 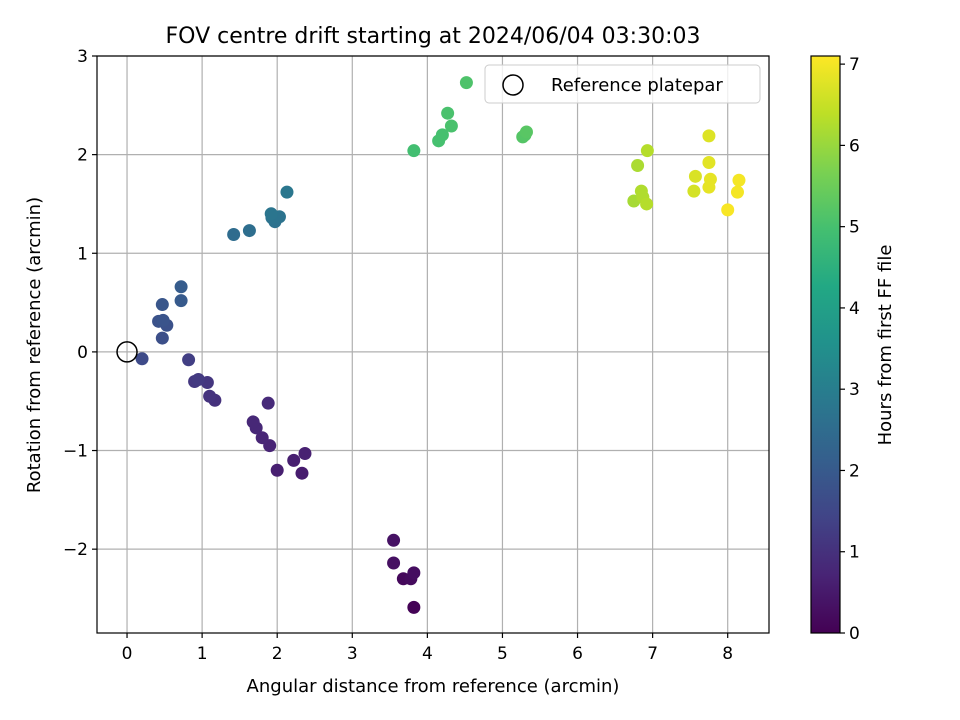 I want to click on colorbar-tick-label: 4, so click(x=854, y=309).